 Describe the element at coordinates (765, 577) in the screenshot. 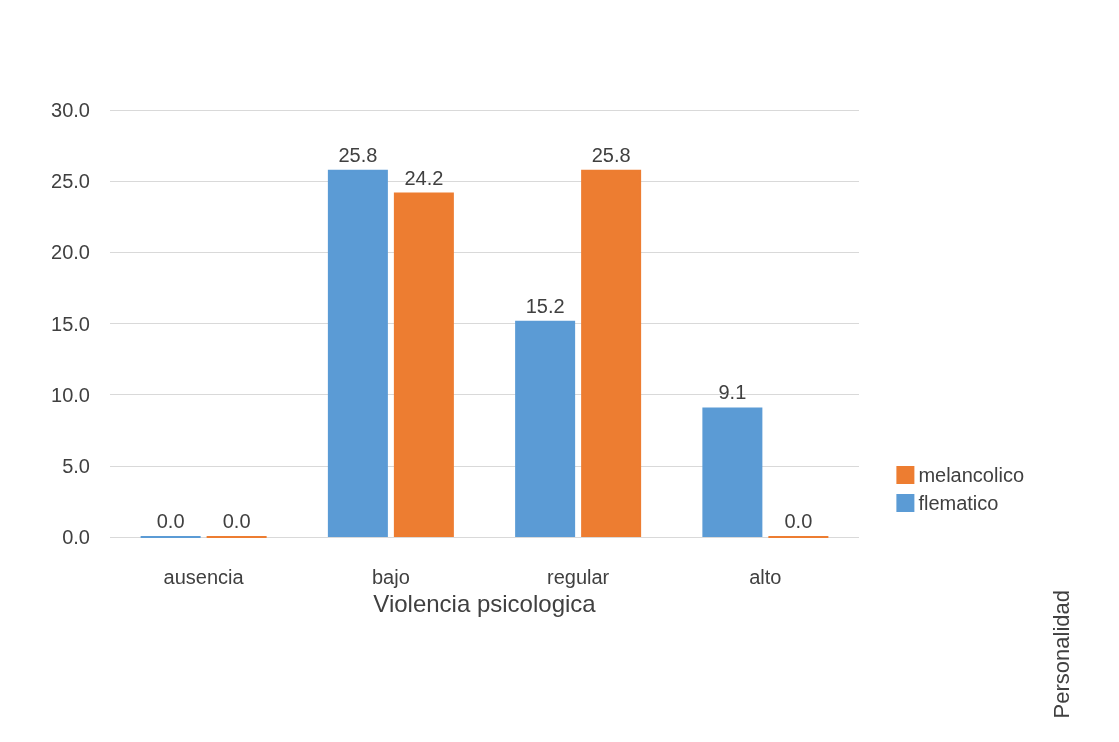

I see `x-tick-label: alto` at that location.